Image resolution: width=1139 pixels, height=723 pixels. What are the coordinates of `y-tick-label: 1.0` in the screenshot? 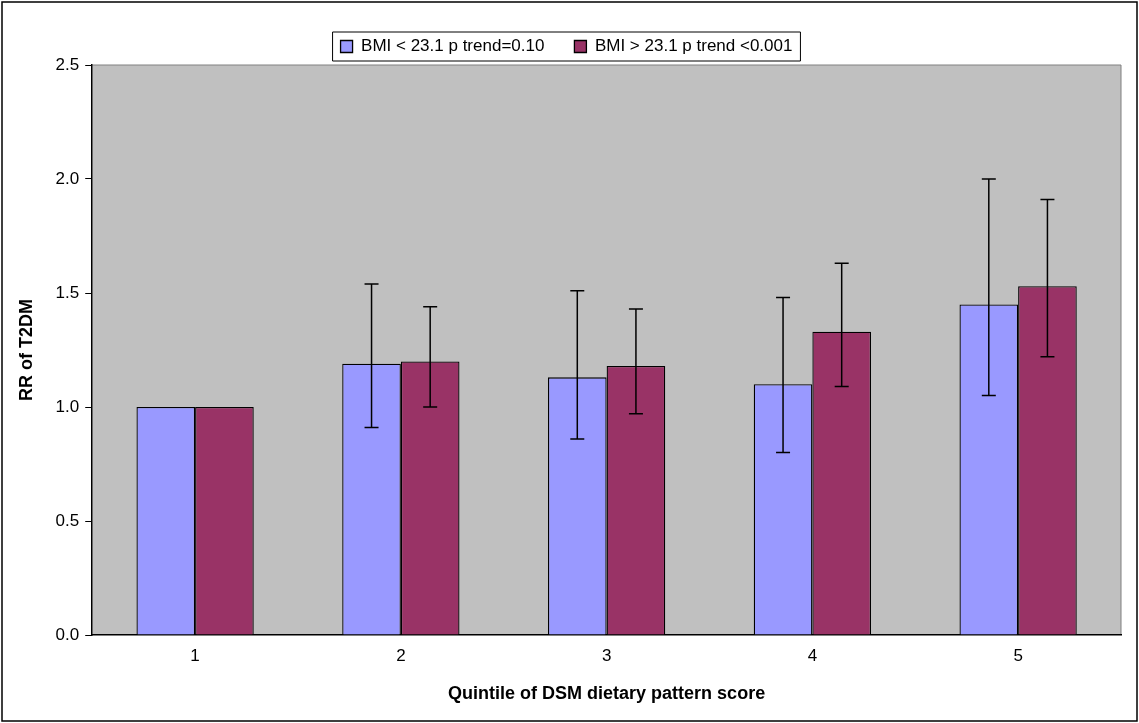 It's located at (67, 406).